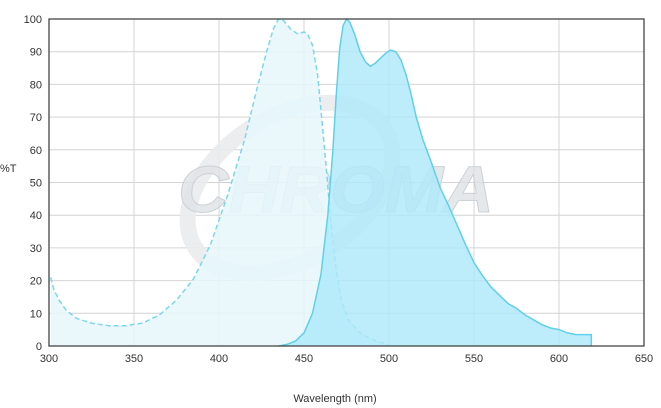 This screenshot has height=408, width=661. I want to click on y-tick-label-10: 10, so click(36, 314).